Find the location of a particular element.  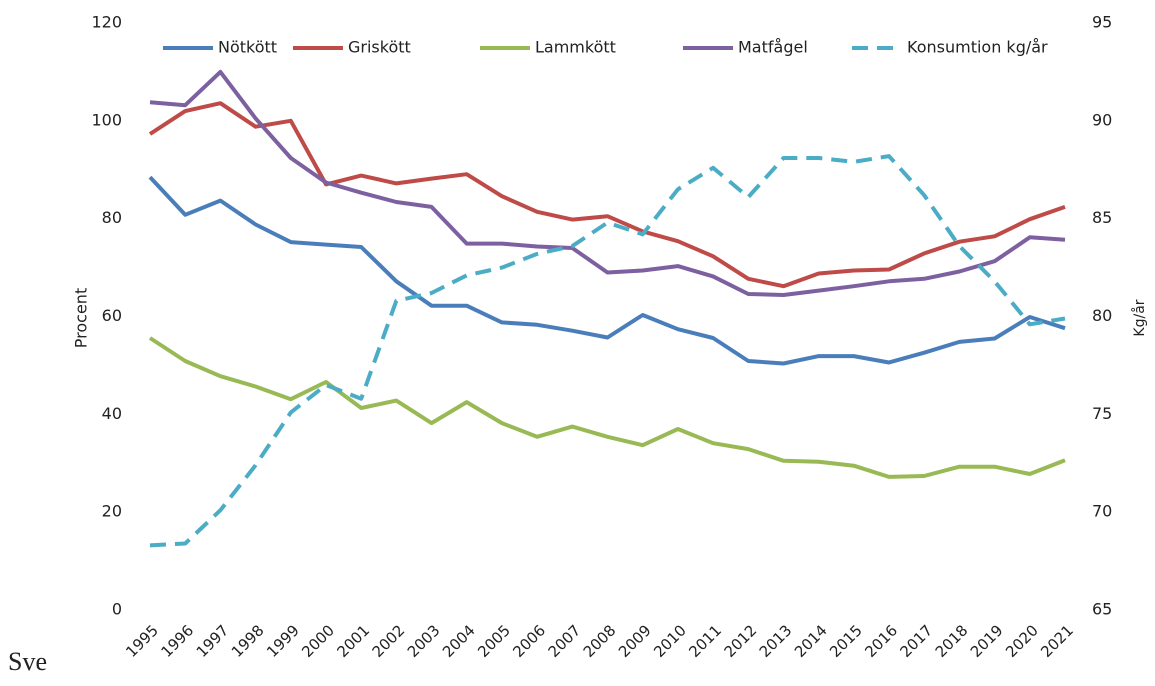

y2-tick-label: 75 is located at coordinates (1102, 413).